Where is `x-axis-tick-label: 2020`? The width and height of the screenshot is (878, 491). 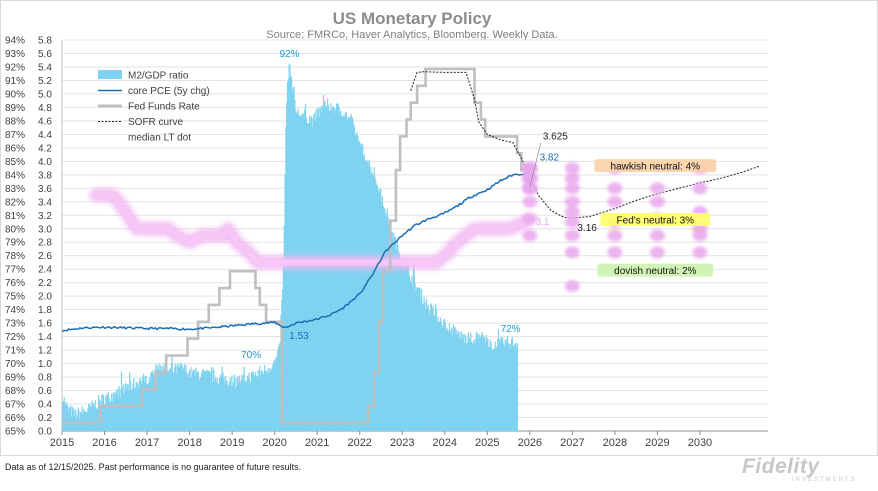
x-axis-tick-label: 2020 is located at coordinates (274, 443).